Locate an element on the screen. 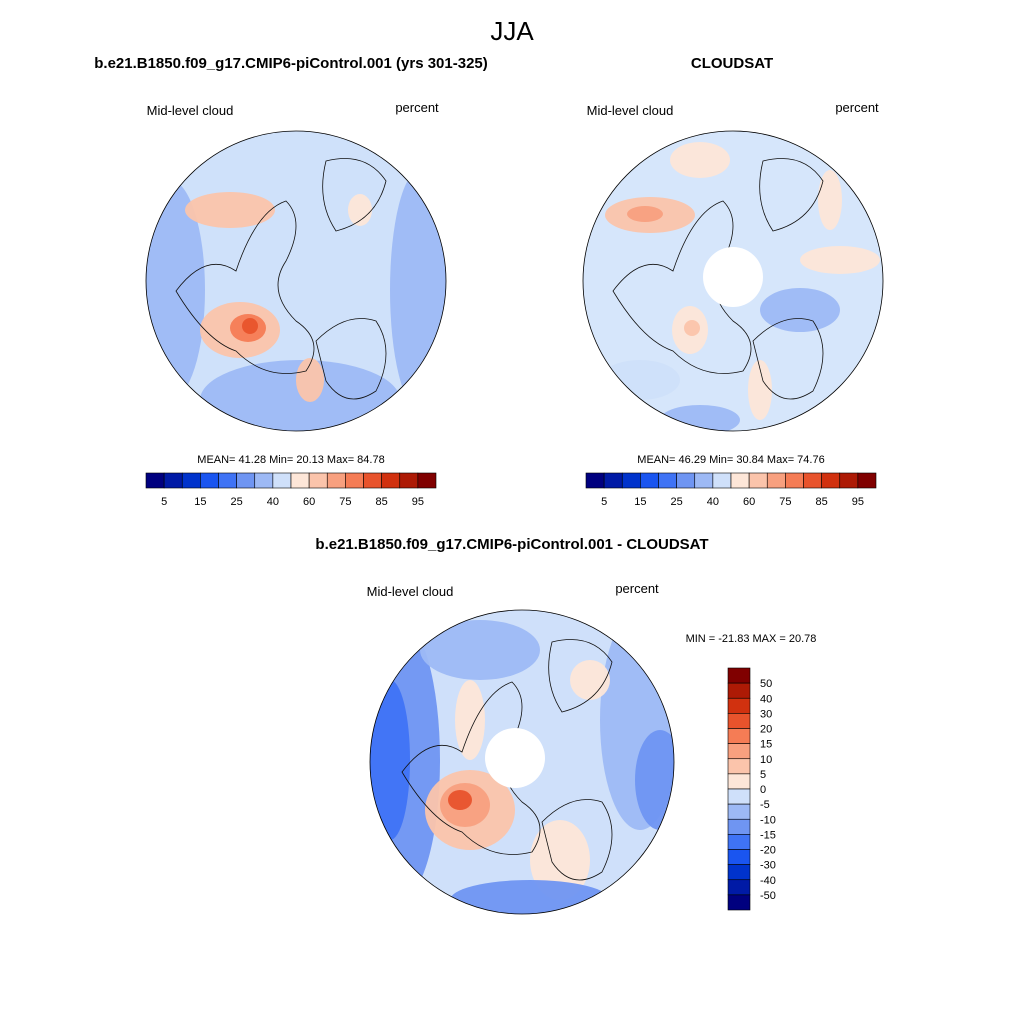  map-field is located at coordinates (522, 762).